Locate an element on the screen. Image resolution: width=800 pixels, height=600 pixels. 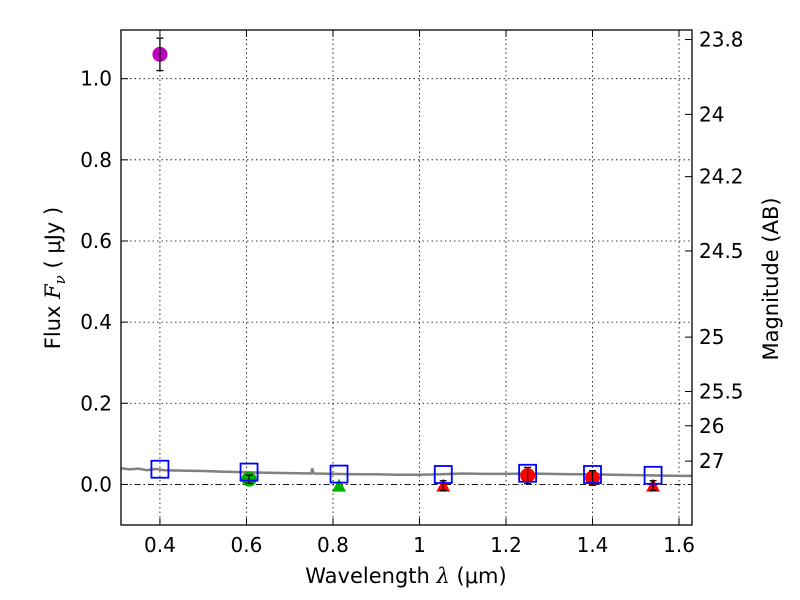
y-tick-label: 0.4 is located at coordinates (96, 322).